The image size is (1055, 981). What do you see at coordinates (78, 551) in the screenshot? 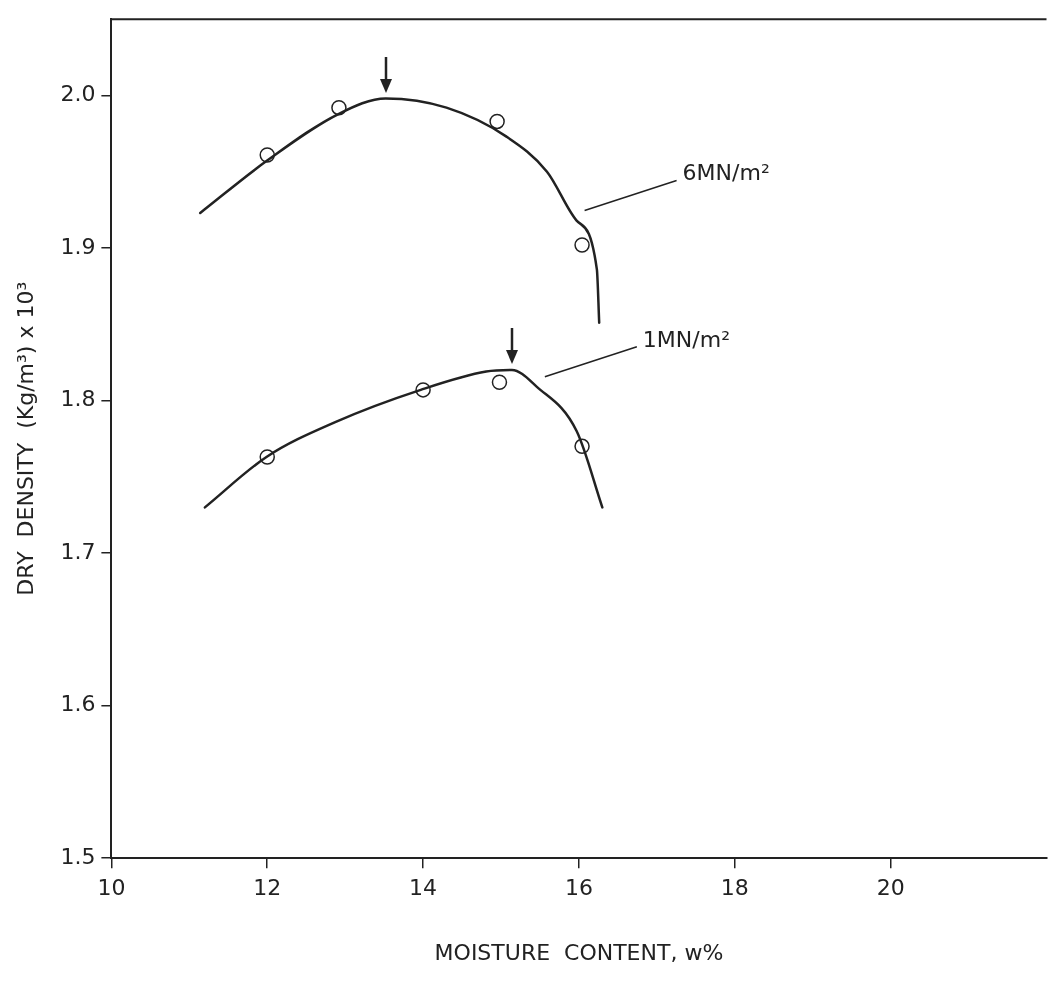
I see `y-tick-label: 1.7` at bounding box center [78, 551].